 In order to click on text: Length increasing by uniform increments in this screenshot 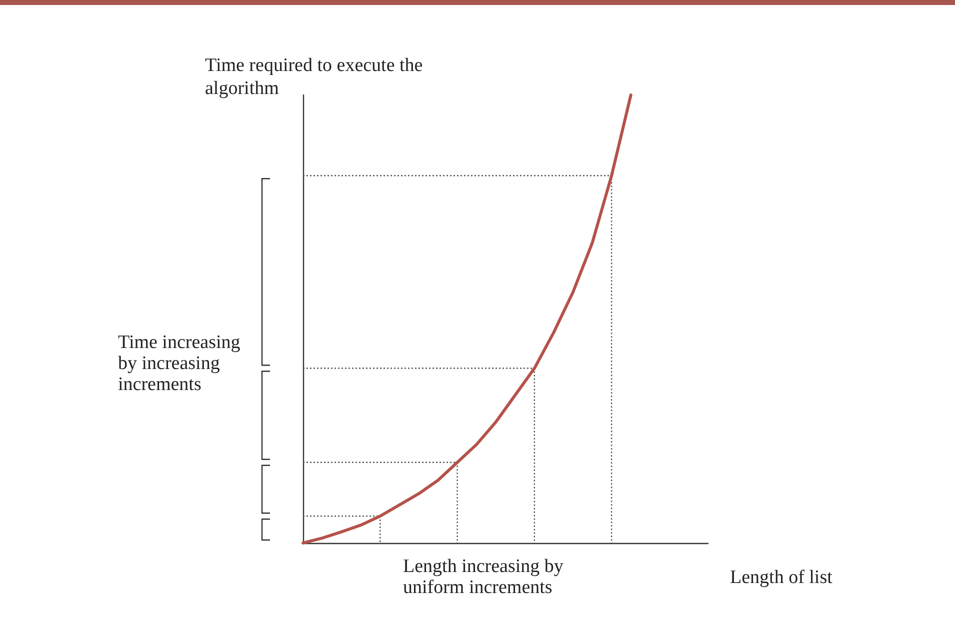, I will do `click(485, 577)`.